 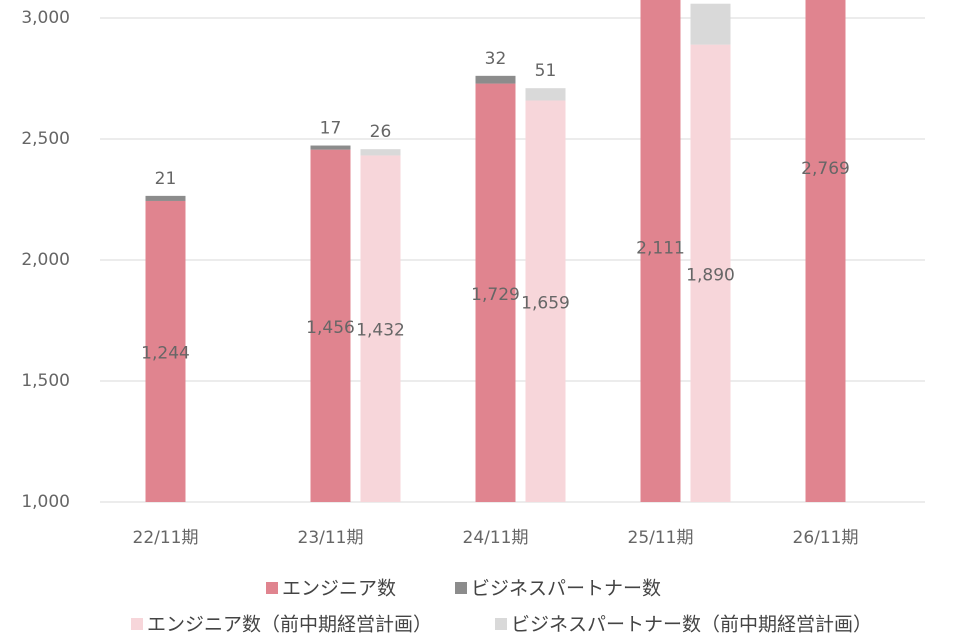 What do you see at coordinates (566, 589) in the screenshot?
I see `legend-label: ビジネスパートナー数` at bounding box center [566, 589].